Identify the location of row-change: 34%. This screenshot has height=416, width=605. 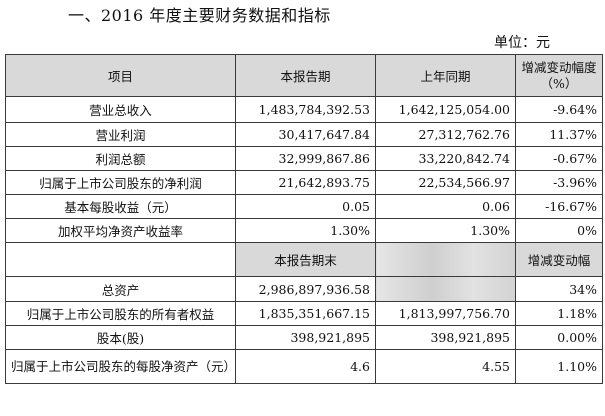
(559, 289).